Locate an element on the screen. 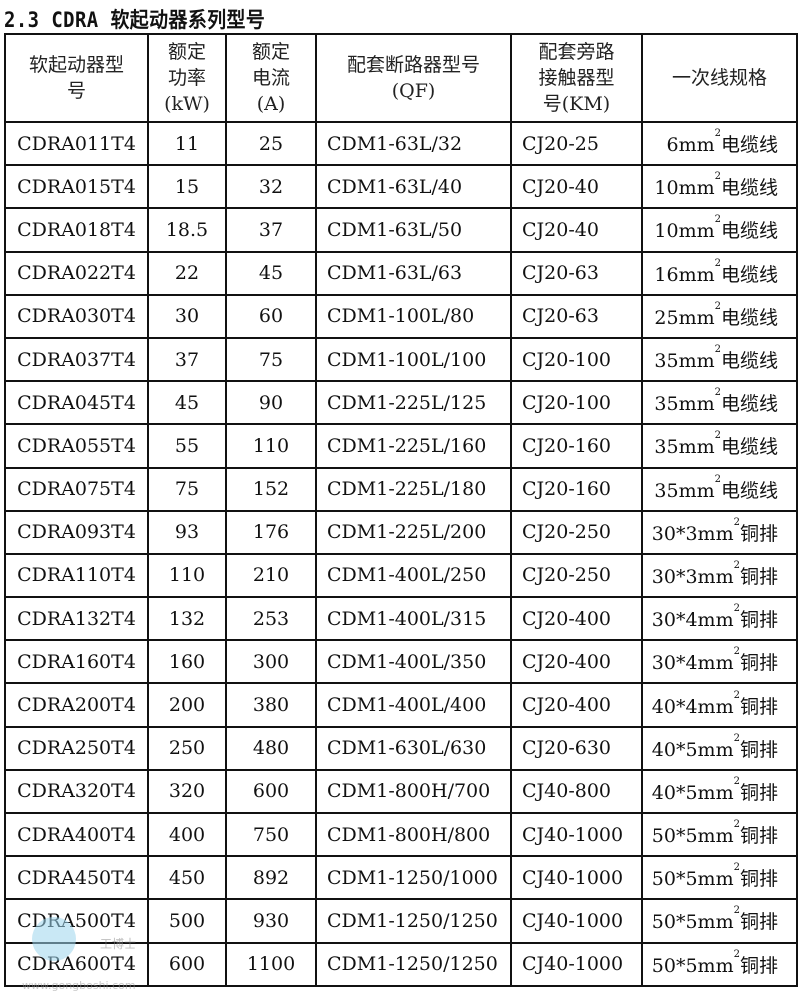  header-text: 号 is located at coordinates (76, 91).